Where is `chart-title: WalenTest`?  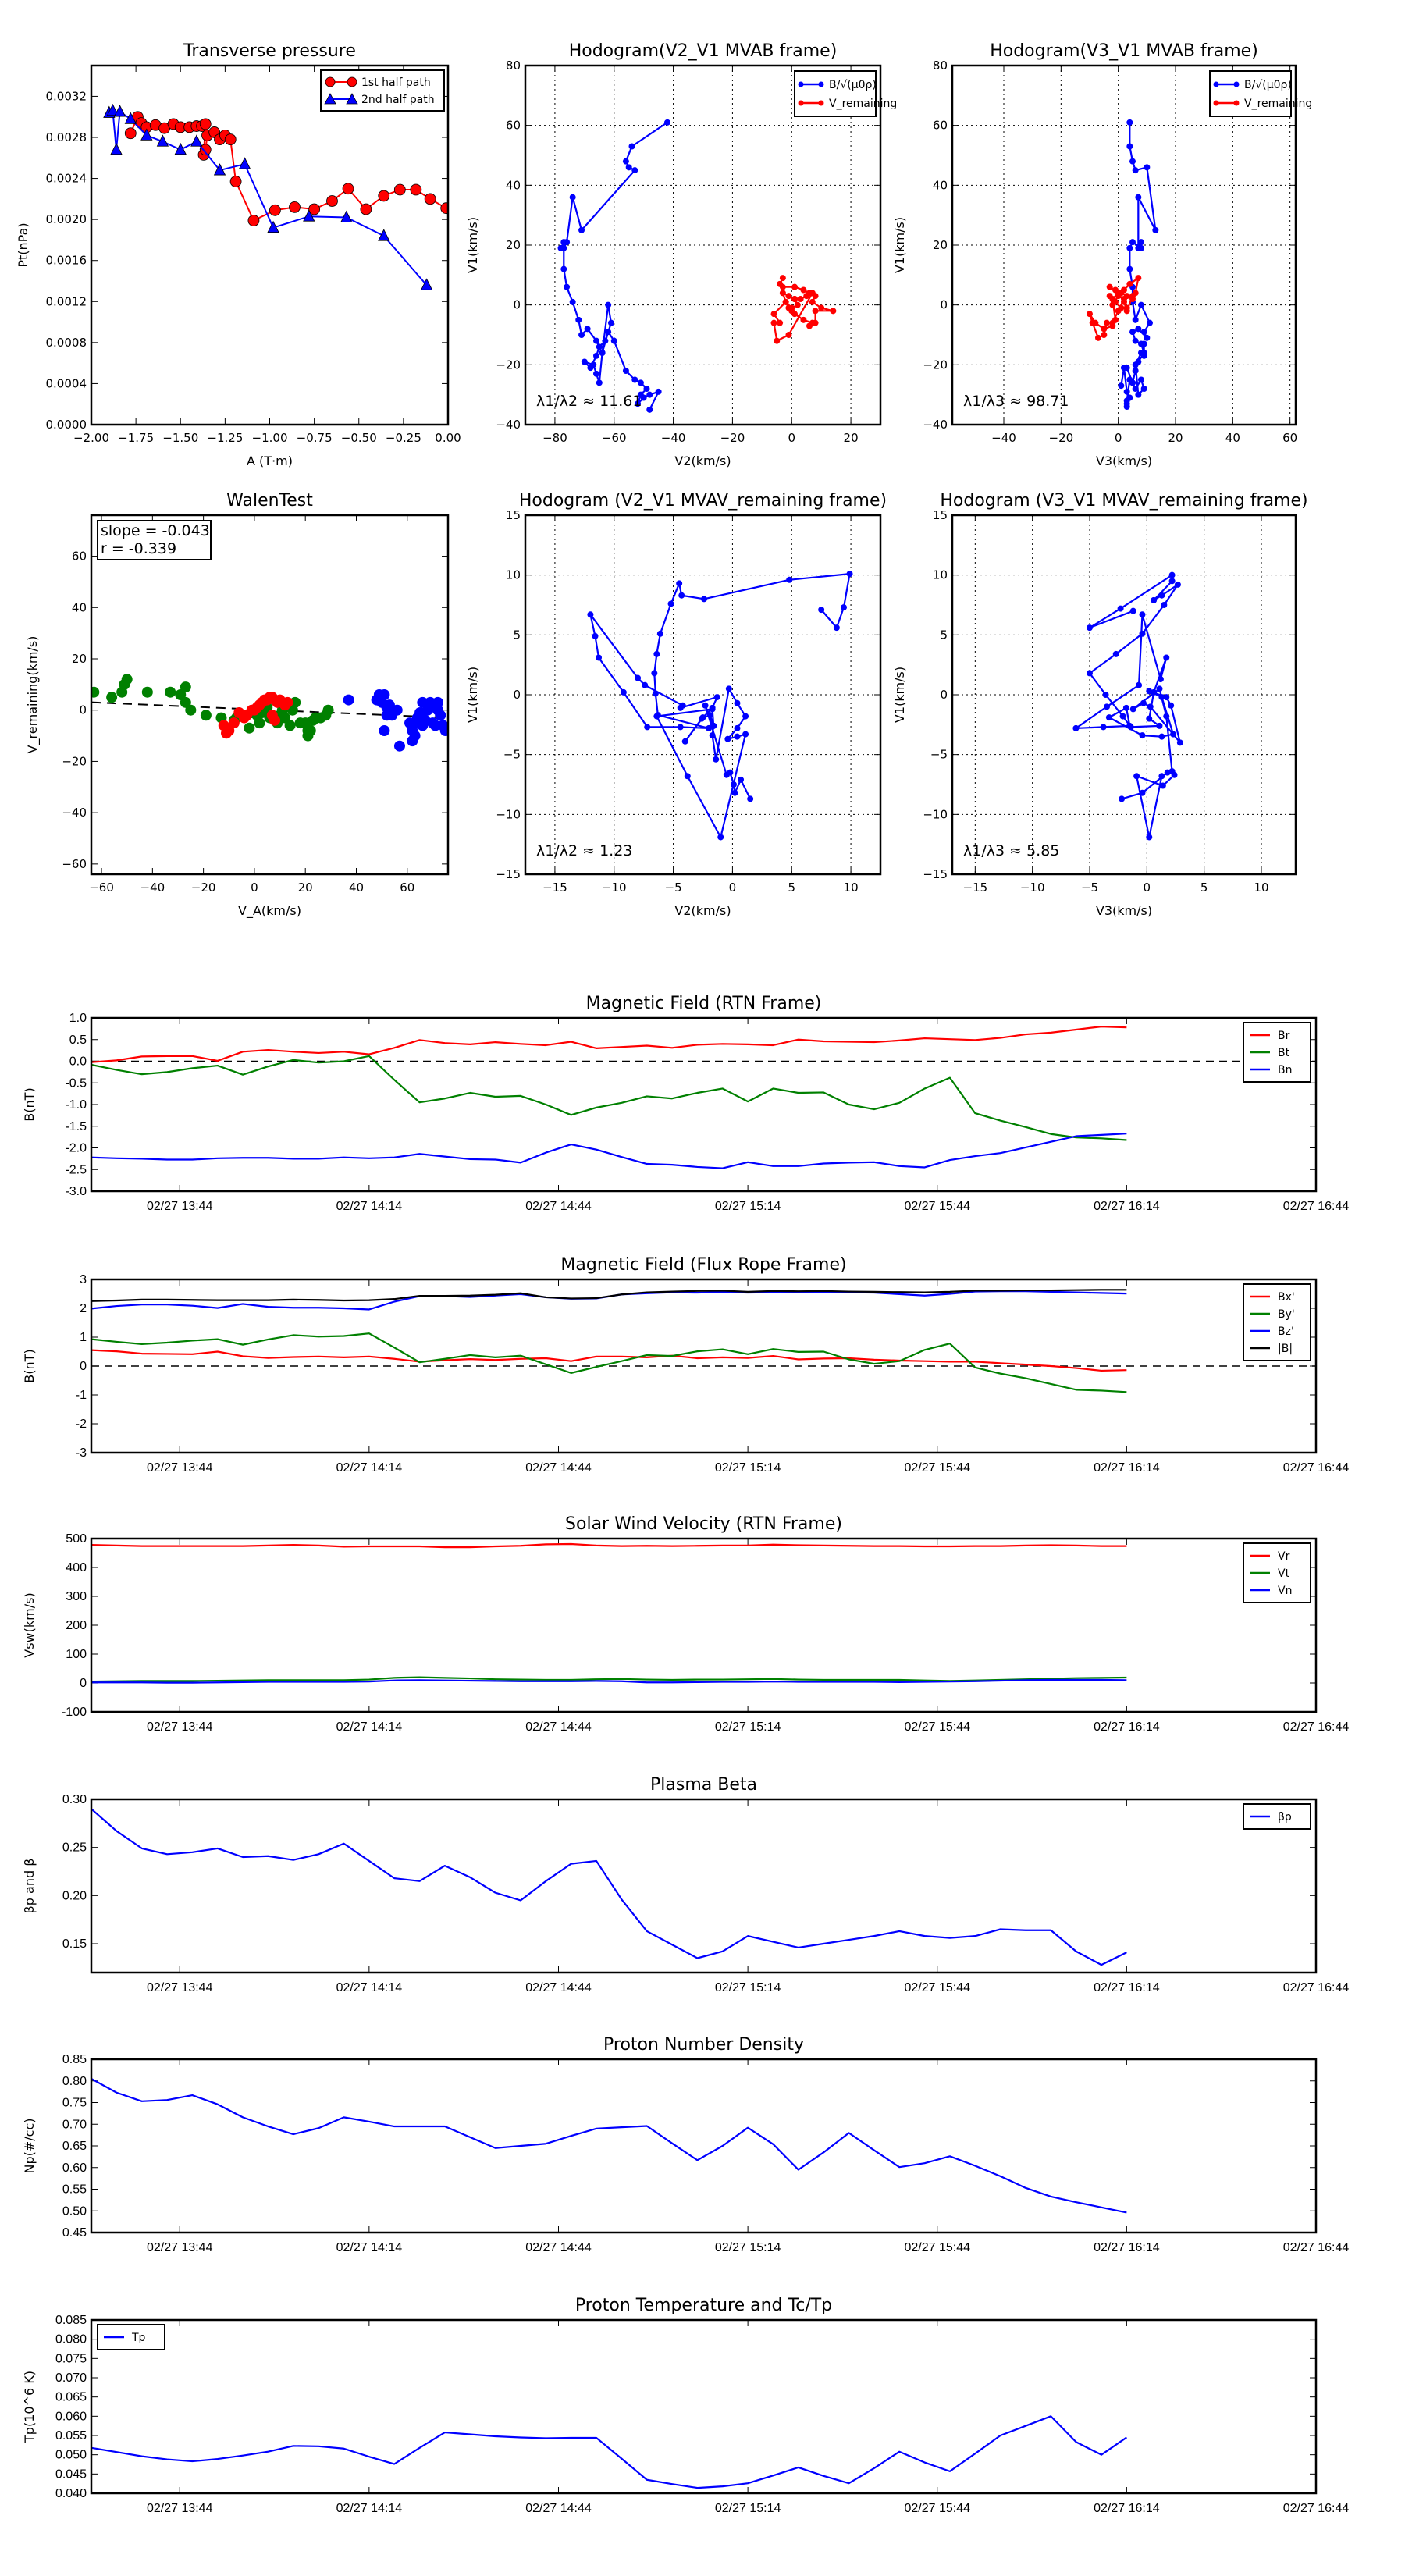
chart-title: WalenTest is located at coordinates (270, 501).